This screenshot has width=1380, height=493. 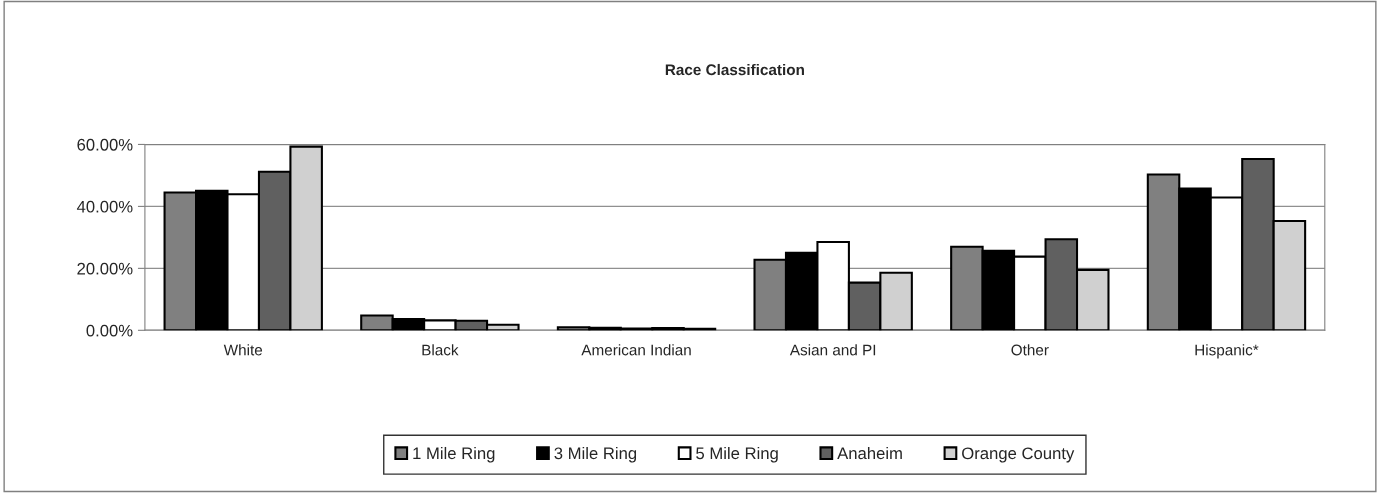 I want to click on x-tick-label: Black, so click(x=440, y=350).